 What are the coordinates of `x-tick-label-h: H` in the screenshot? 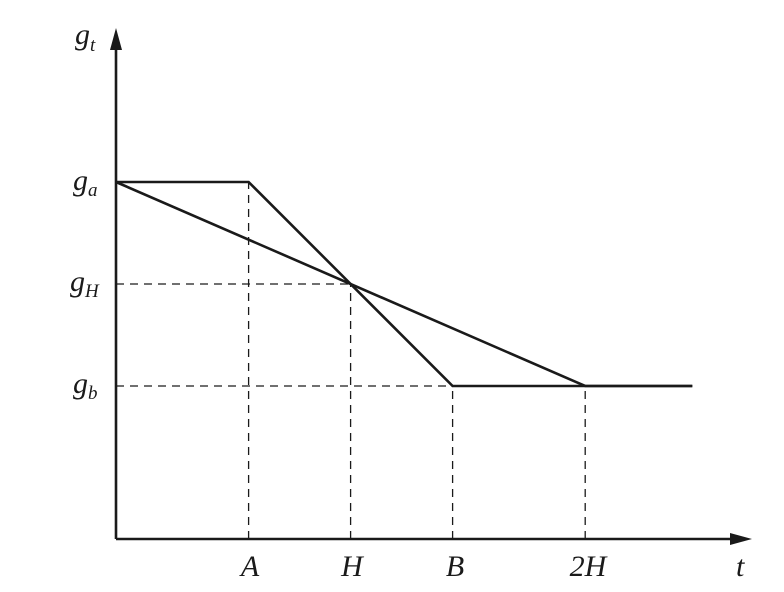 It's located at (352, 566).